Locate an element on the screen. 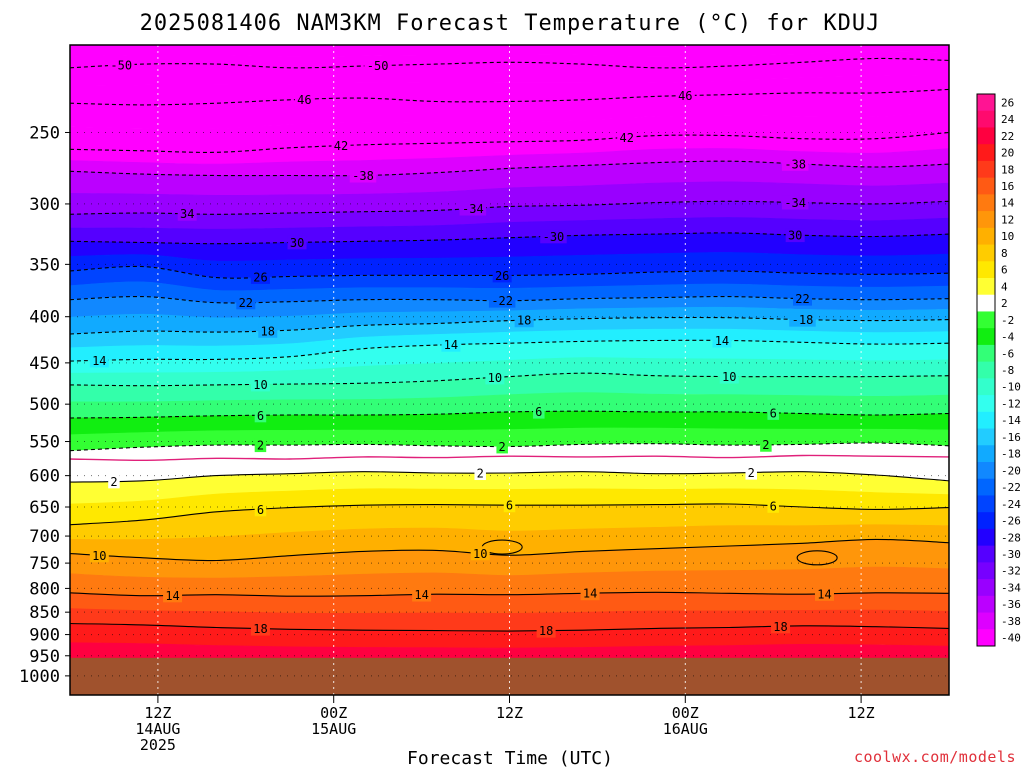  y-tick-label: 400 is located at coordinates (44, 318).